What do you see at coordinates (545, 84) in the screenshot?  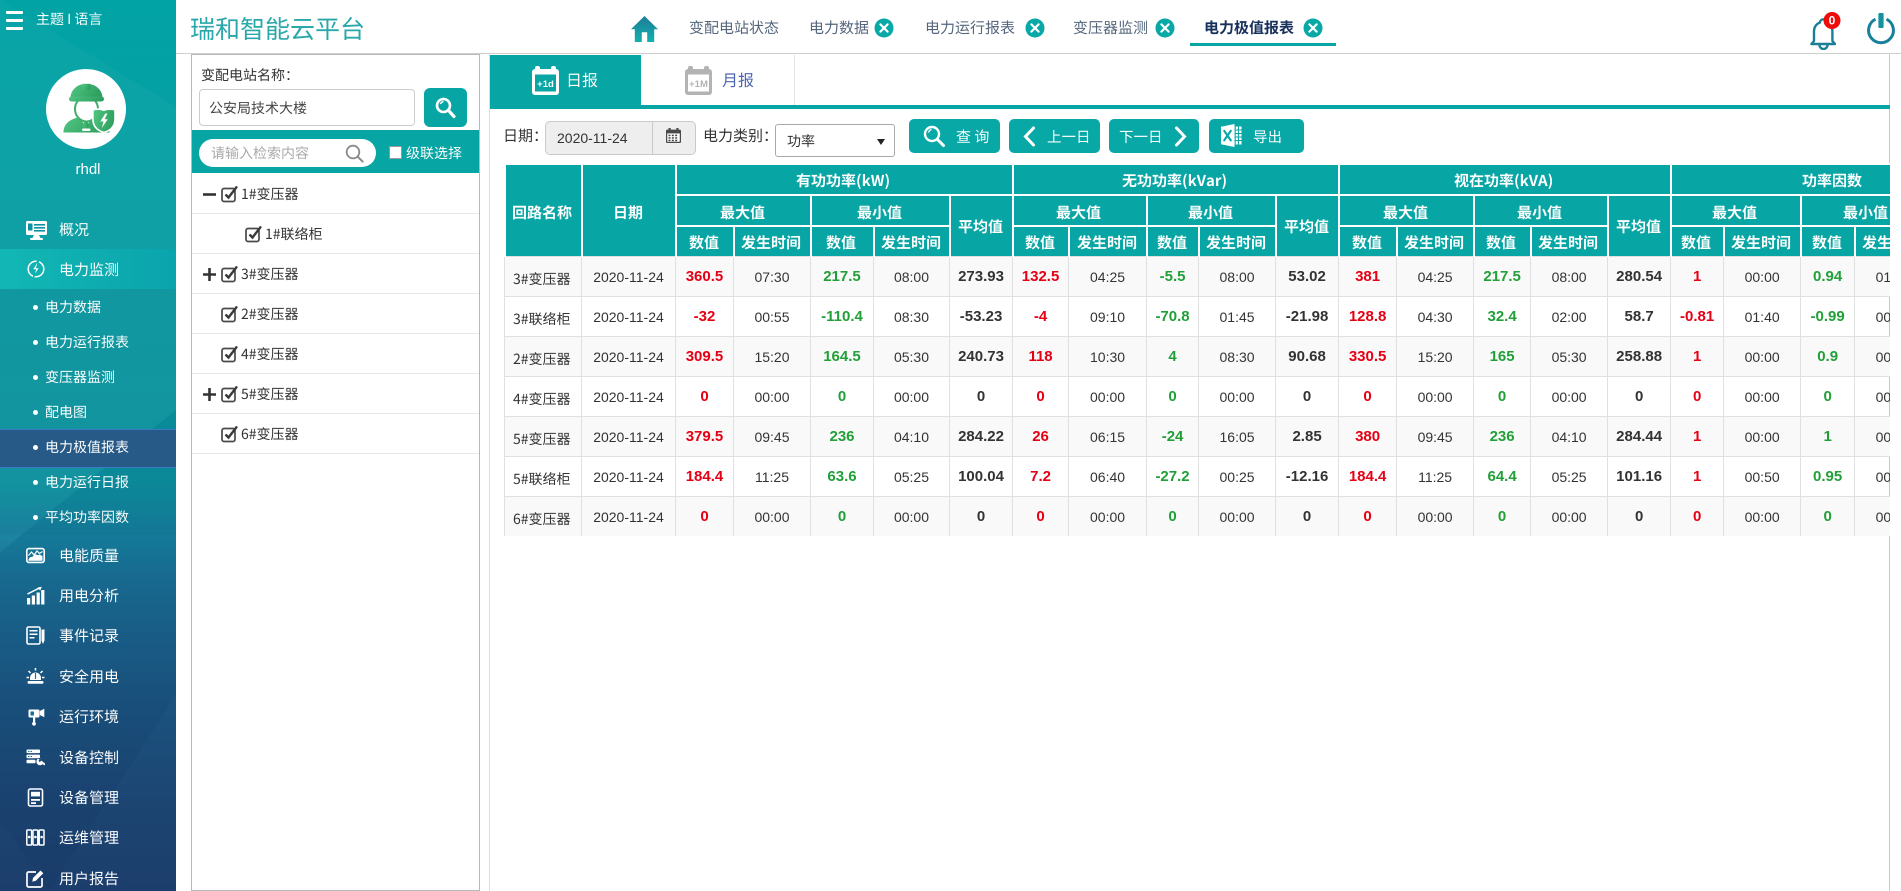 I see `svg-text: +1d` at bounding box center [545, 84].